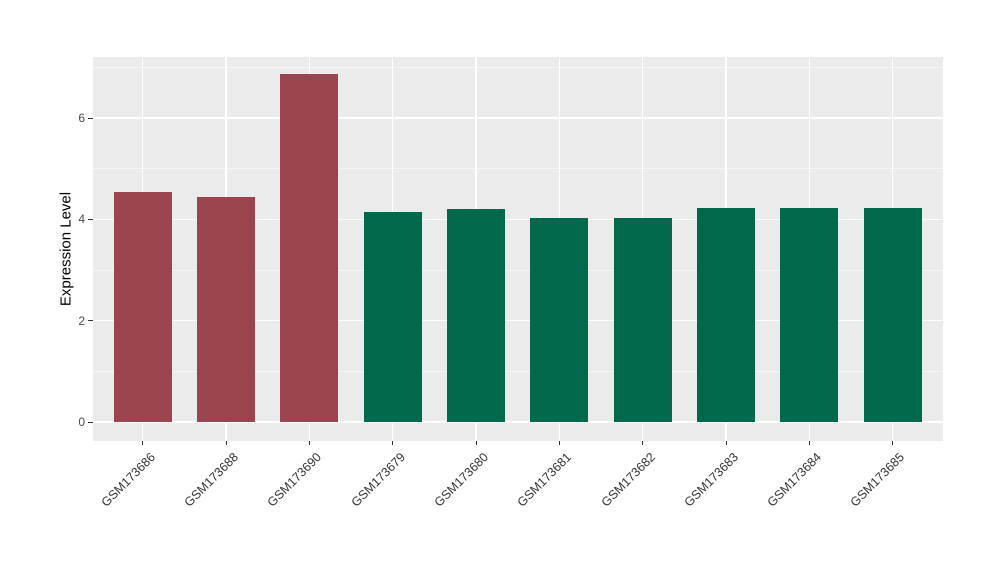 This screenshot has height=580, width=1000. What do you see at coordinates (128, 480) in the screenshot?
I see `x-tick-label-GSM173686: GSM173686` at bounding box center [128, 480].